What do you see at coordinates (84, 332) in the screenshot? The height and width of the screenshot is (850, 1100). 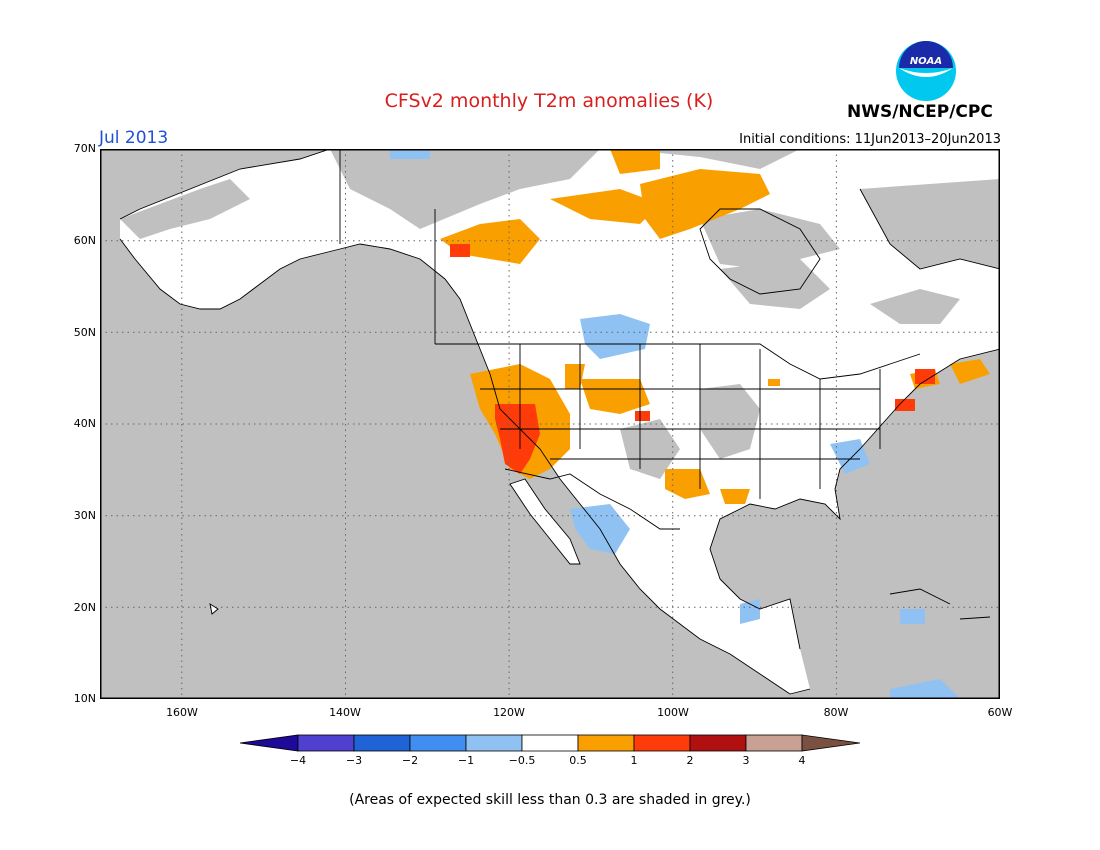 I see `lat-label-50n: 50N` at bounding box center [84, 332].